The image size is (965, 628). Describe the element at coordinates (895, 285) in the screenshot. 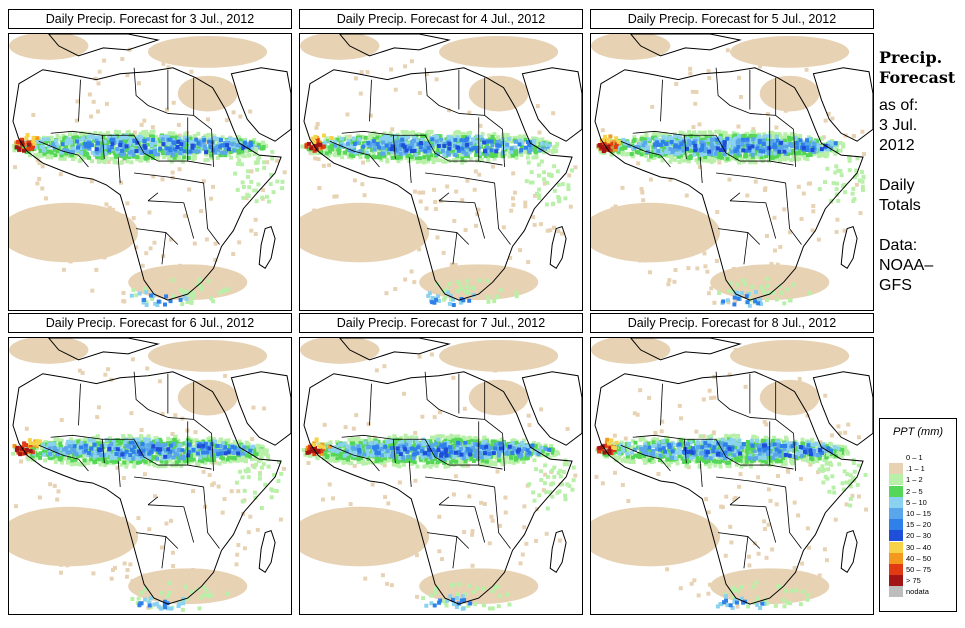

I see `data-source-2: GFS` at that location.